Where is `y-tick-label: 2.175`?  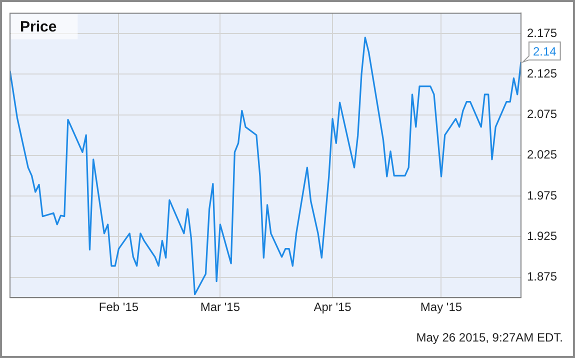
y-tick-label: 2.175 is located at coordinates (542, 33).